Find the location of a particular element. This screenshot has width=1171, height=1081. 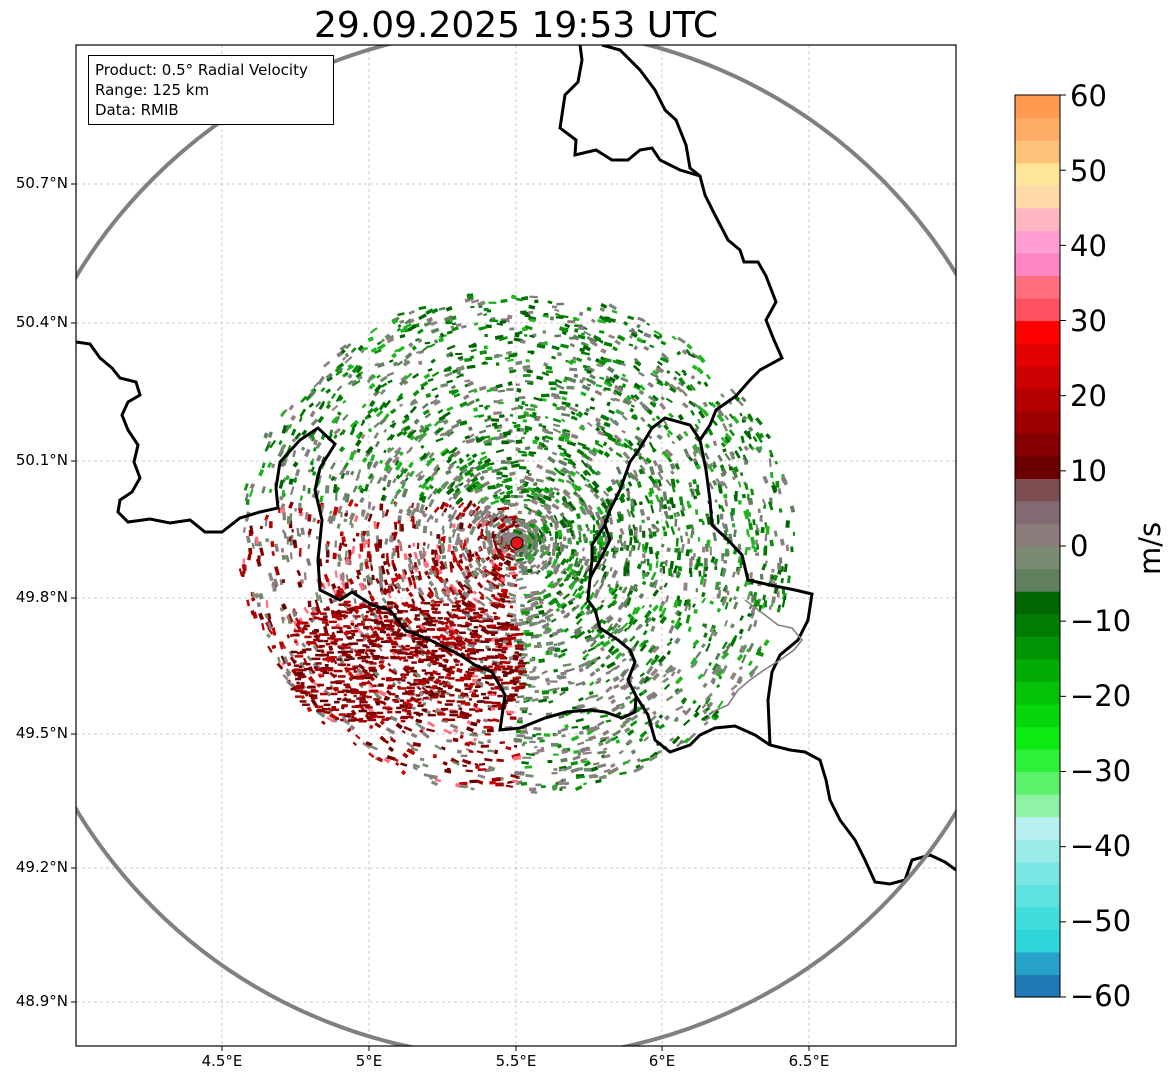

lat-tick-label: 50.7°N is located at coordinates (41, 183).